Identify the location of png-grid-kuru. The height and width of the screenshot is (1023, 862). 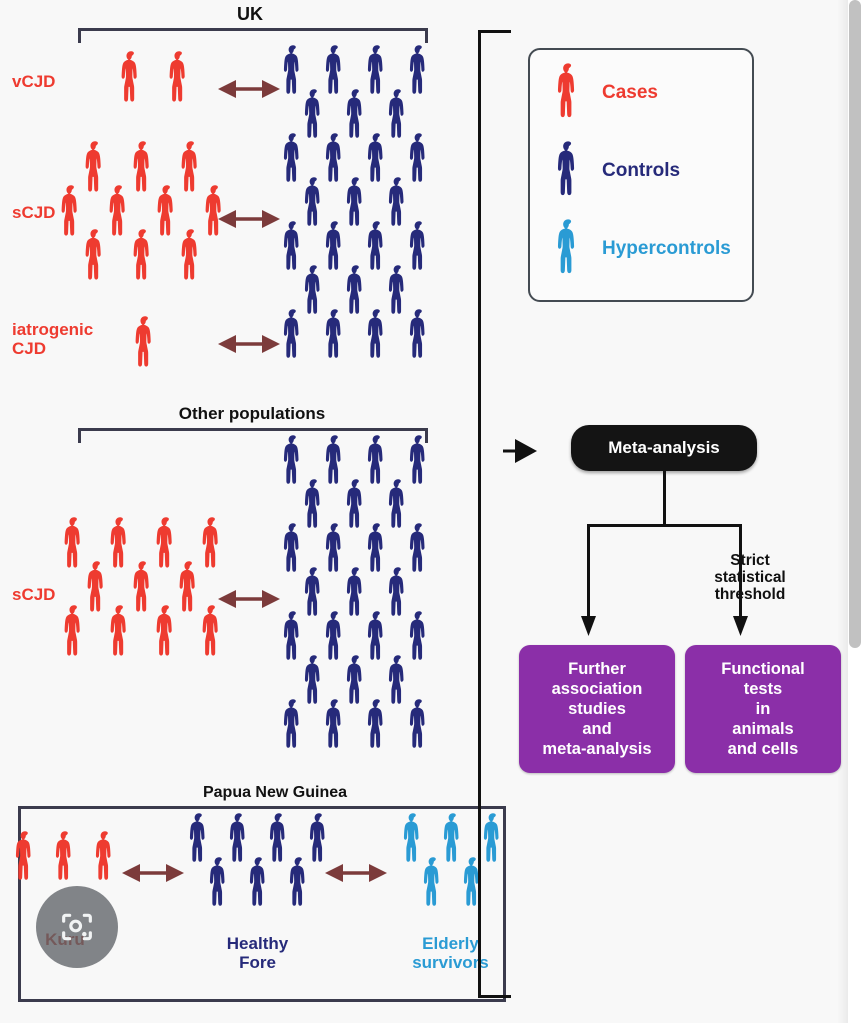
(65, 858).